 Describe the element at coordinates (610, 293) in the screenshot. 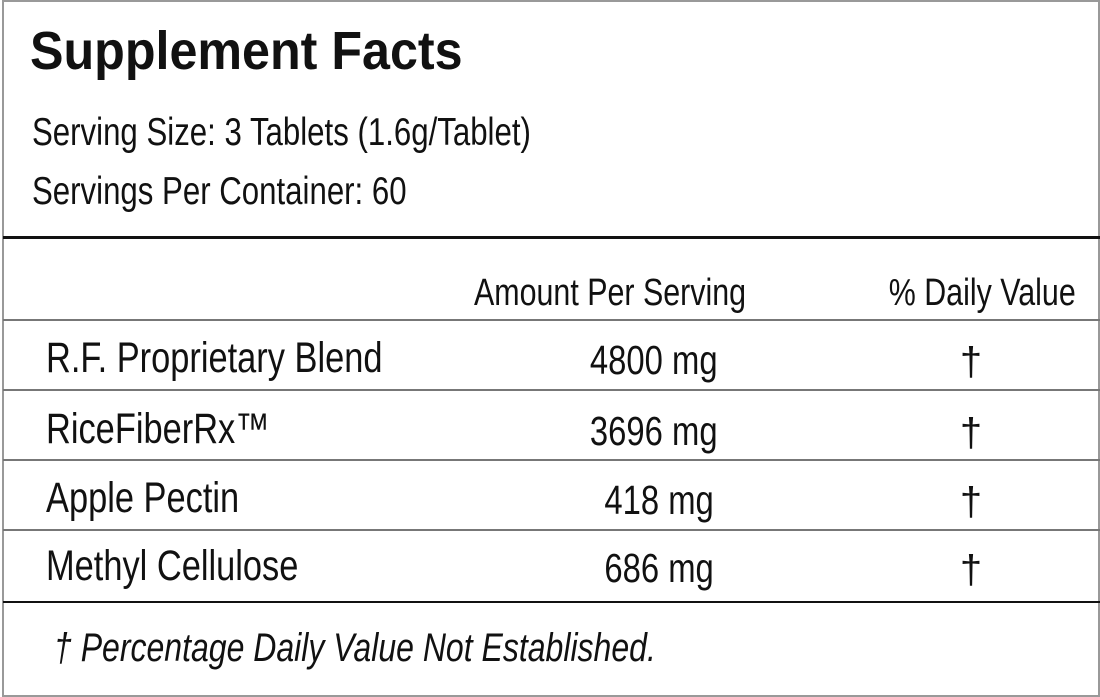

I see `header-amount: Amount Per Serving` at that location.